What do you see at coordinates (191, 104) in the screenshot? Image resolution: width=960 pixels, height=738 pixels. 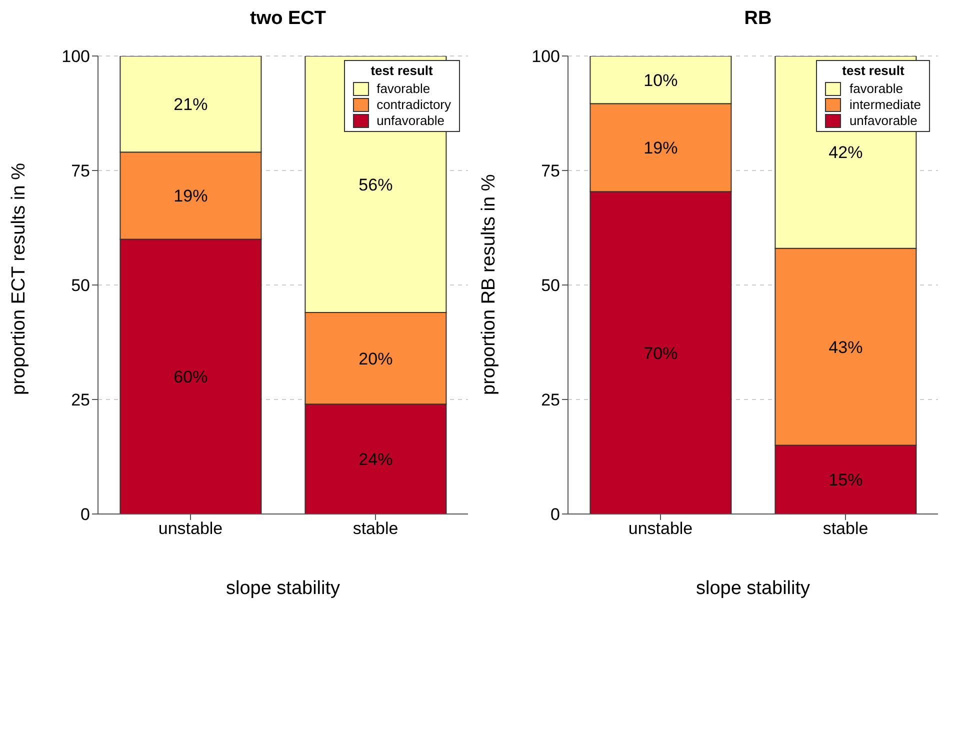 I see `data-label: 21%` at bounding box center [191, 104].